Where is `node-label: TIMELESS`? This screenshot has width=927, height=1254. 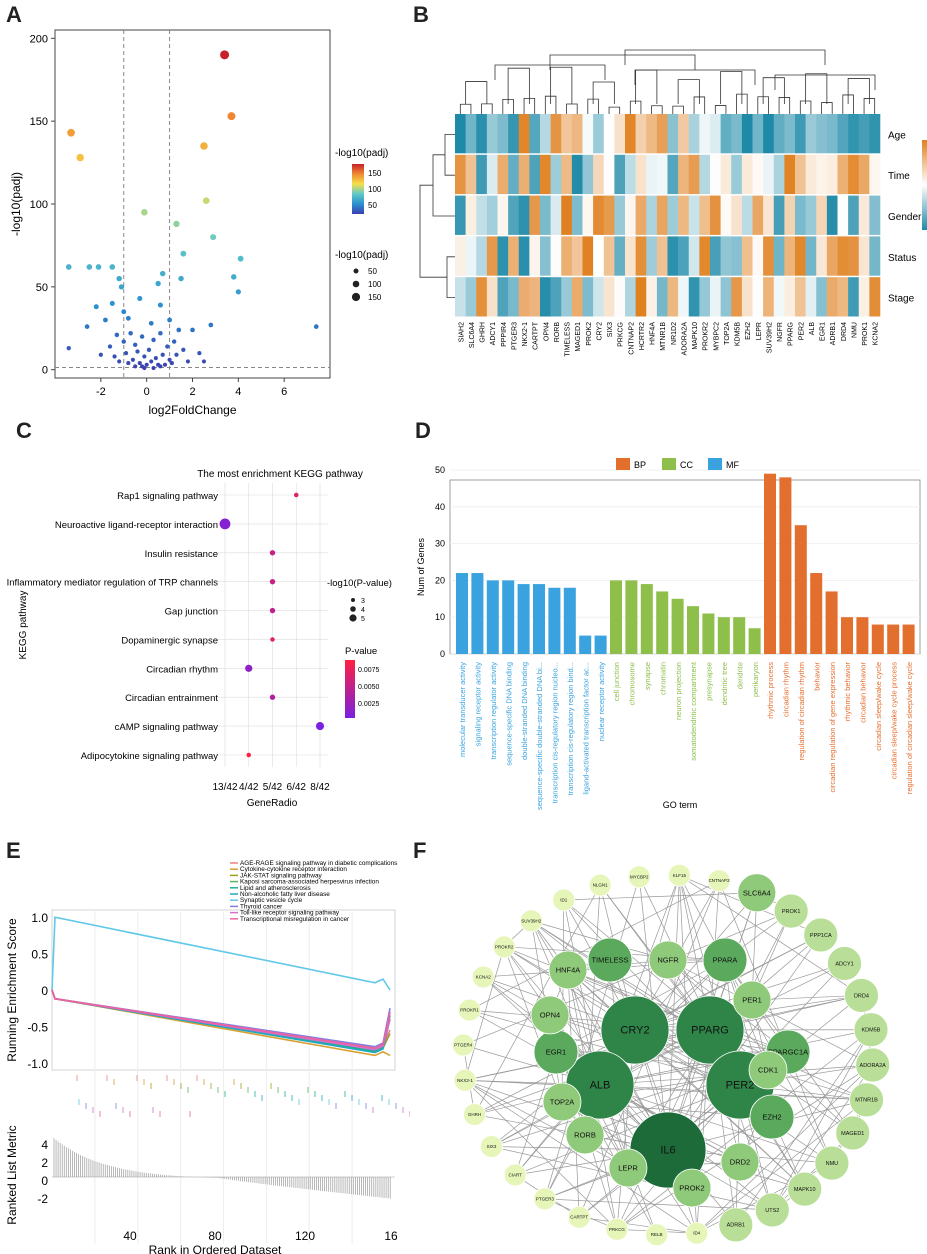
node-label: TIMELESS is located at coordinates (609, 960).